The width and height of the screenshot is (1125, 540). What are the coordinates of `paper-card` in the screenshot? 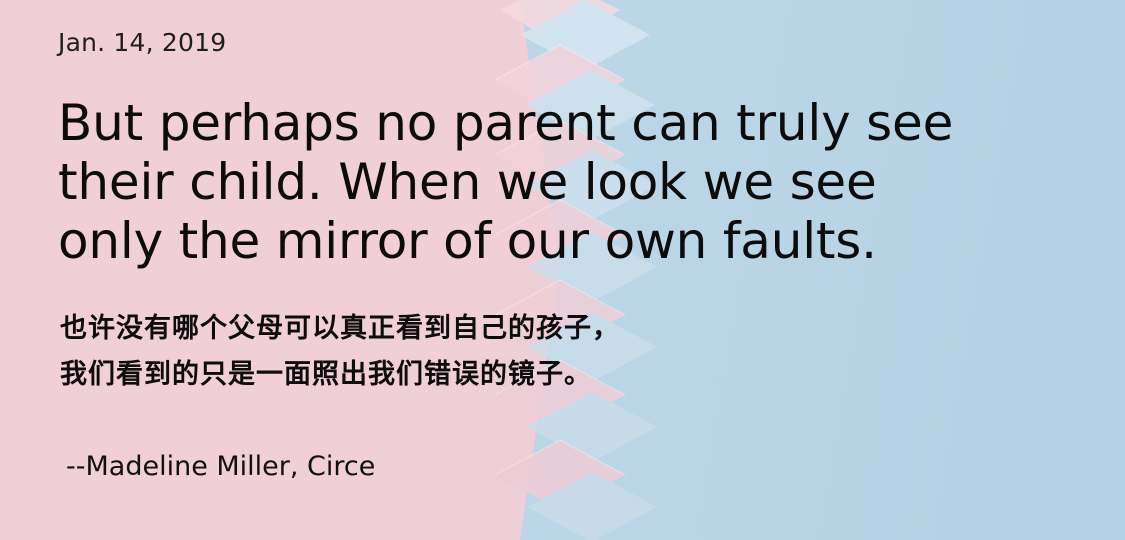 It's located at (592, 506).